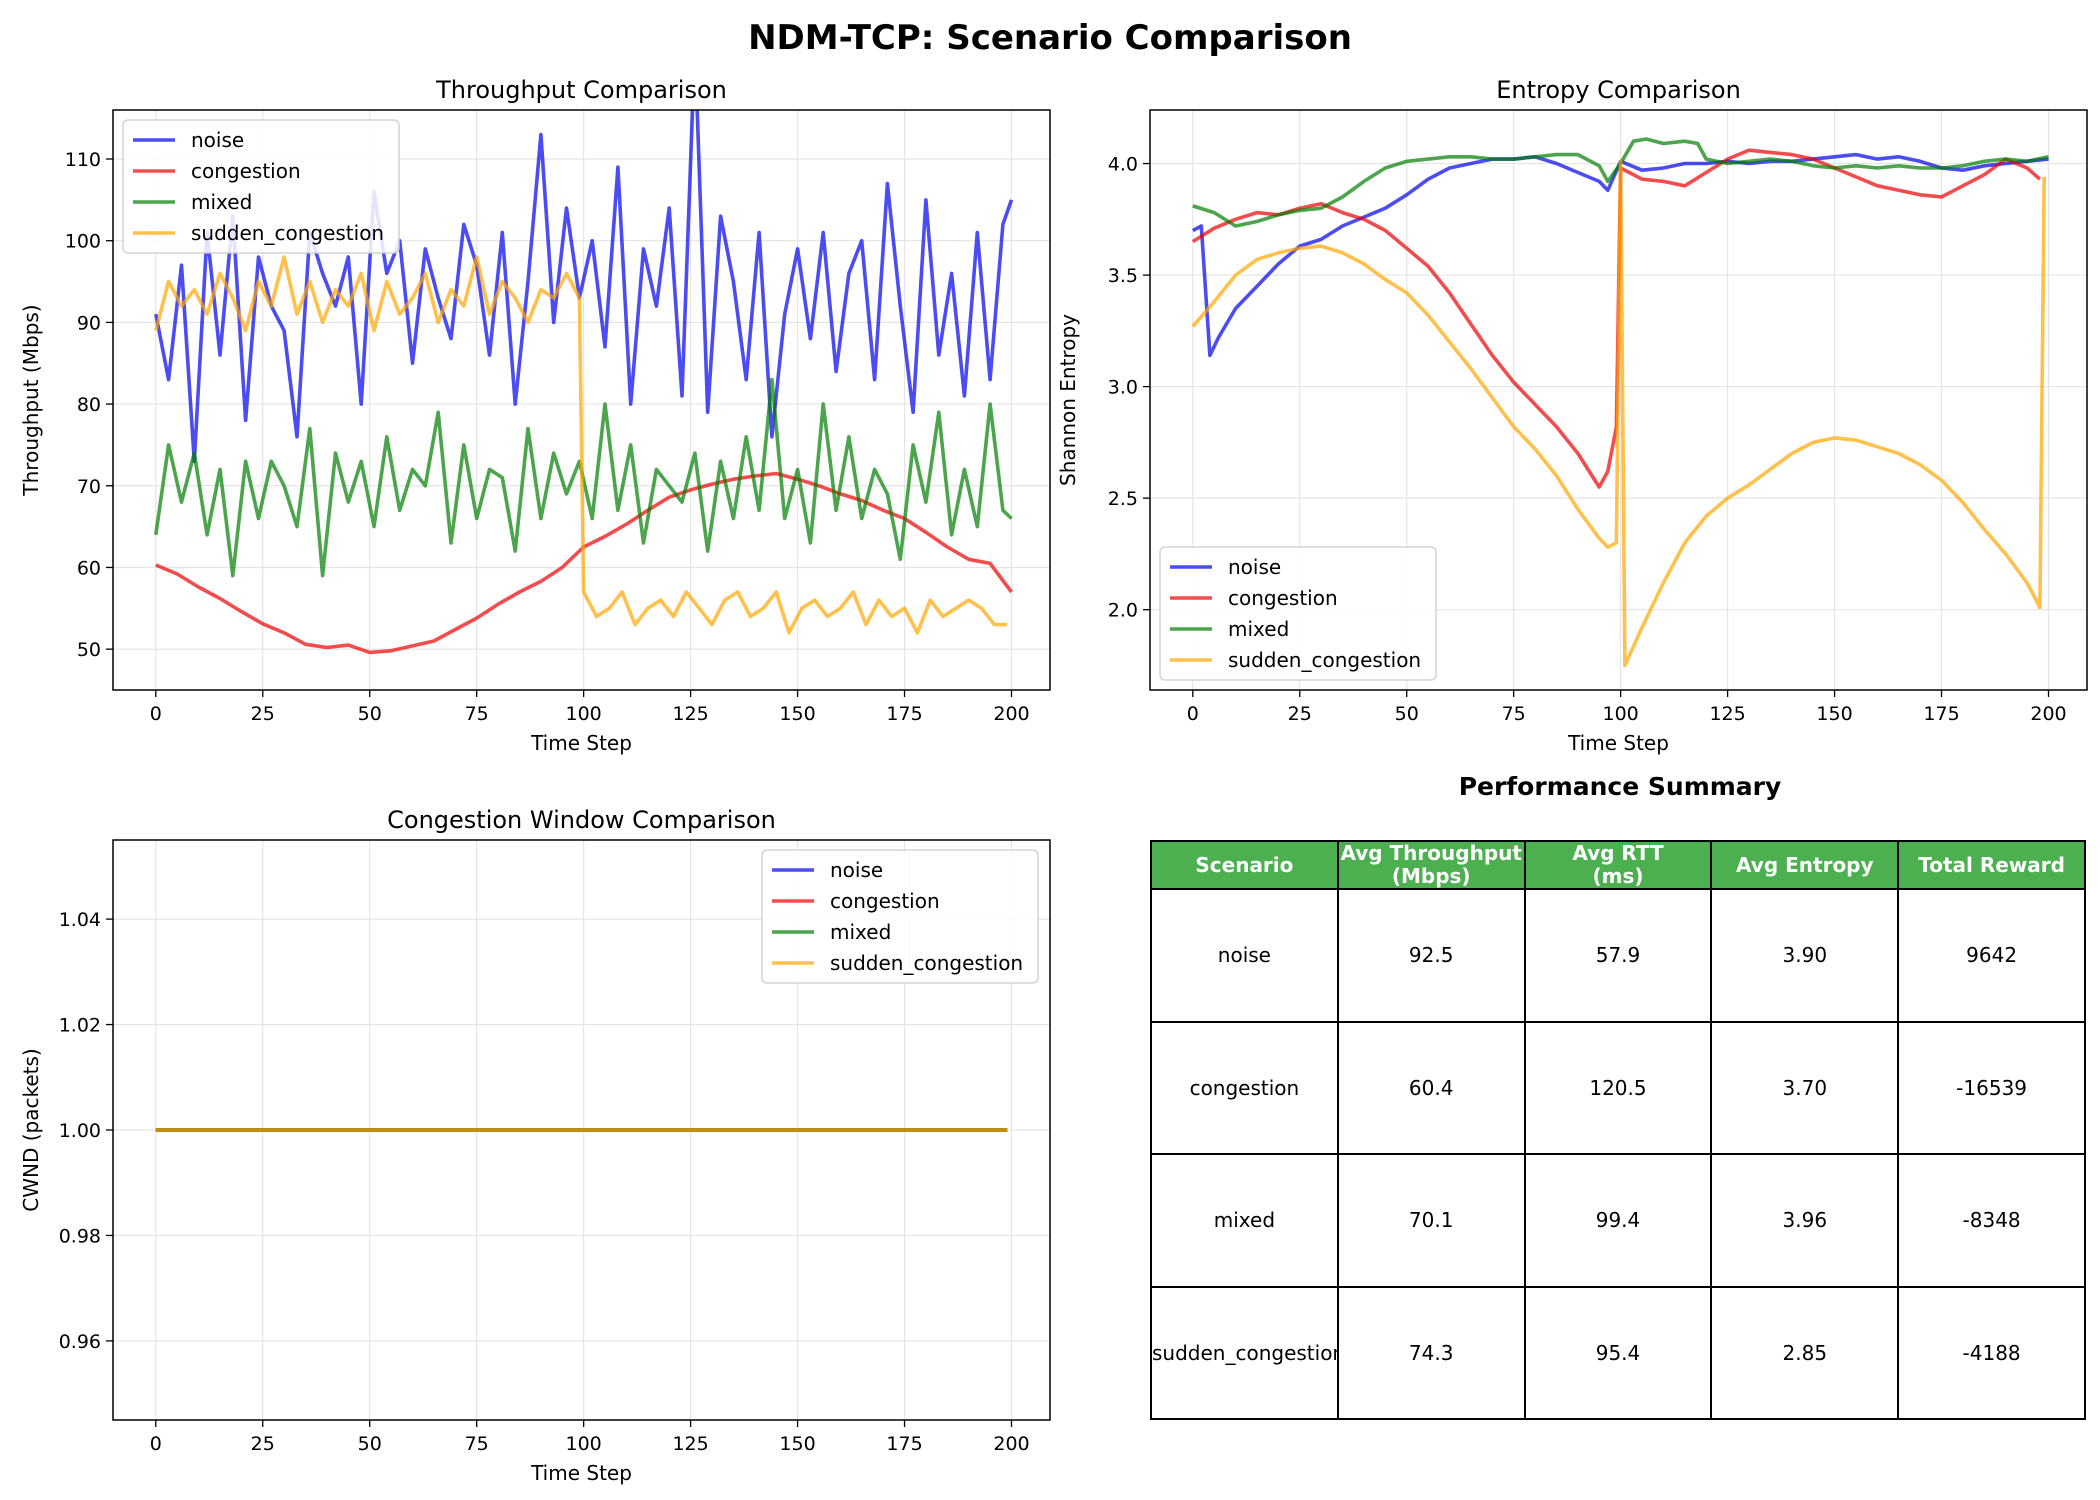  What do you see at coordinates (83, 242) in the screenshot?
I see `y-tick-label: 100` at bounding box center [83, 242].